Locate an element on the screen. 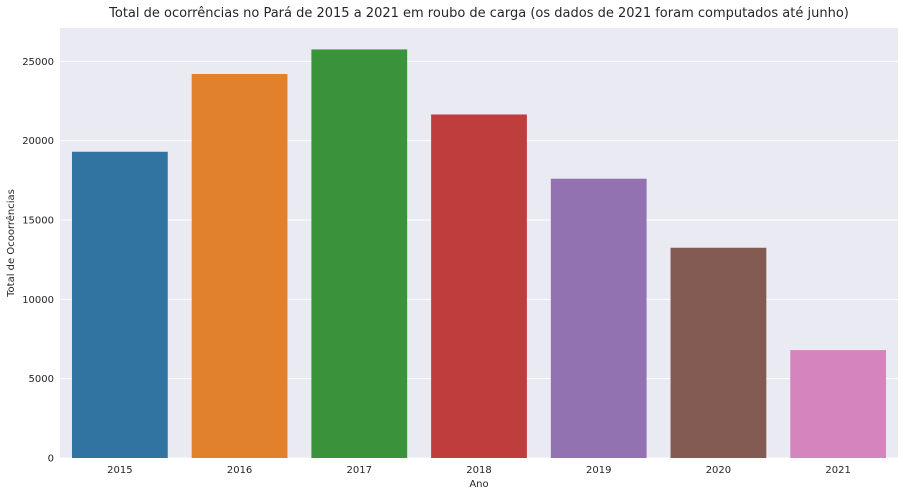  x-tick-label: 2021 is located at coordinates (837, 470).